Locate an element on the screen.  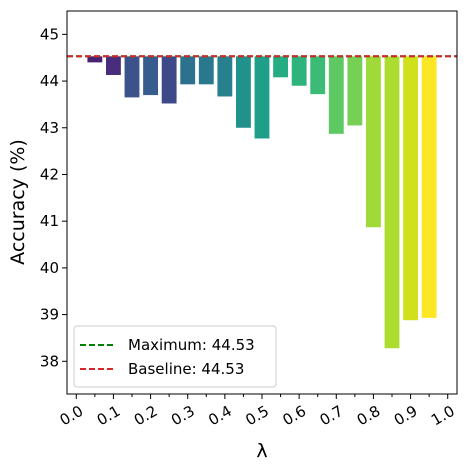
y-axis-label: Accuracy (%) is located at coordinates (18, 202).